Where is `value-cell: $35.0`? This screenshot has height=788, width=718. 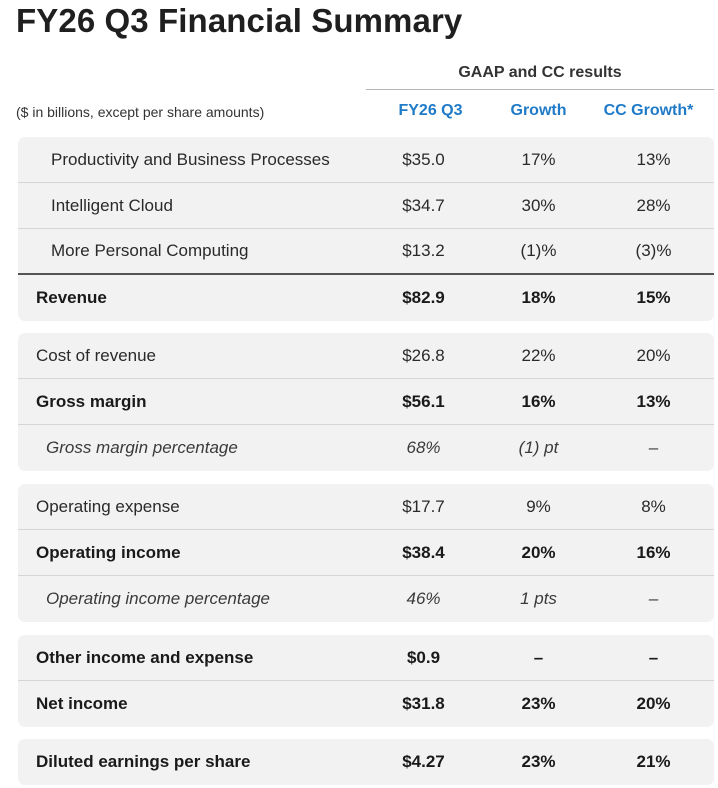 value-cell: $35.0 is located at coordinates (423, 159).